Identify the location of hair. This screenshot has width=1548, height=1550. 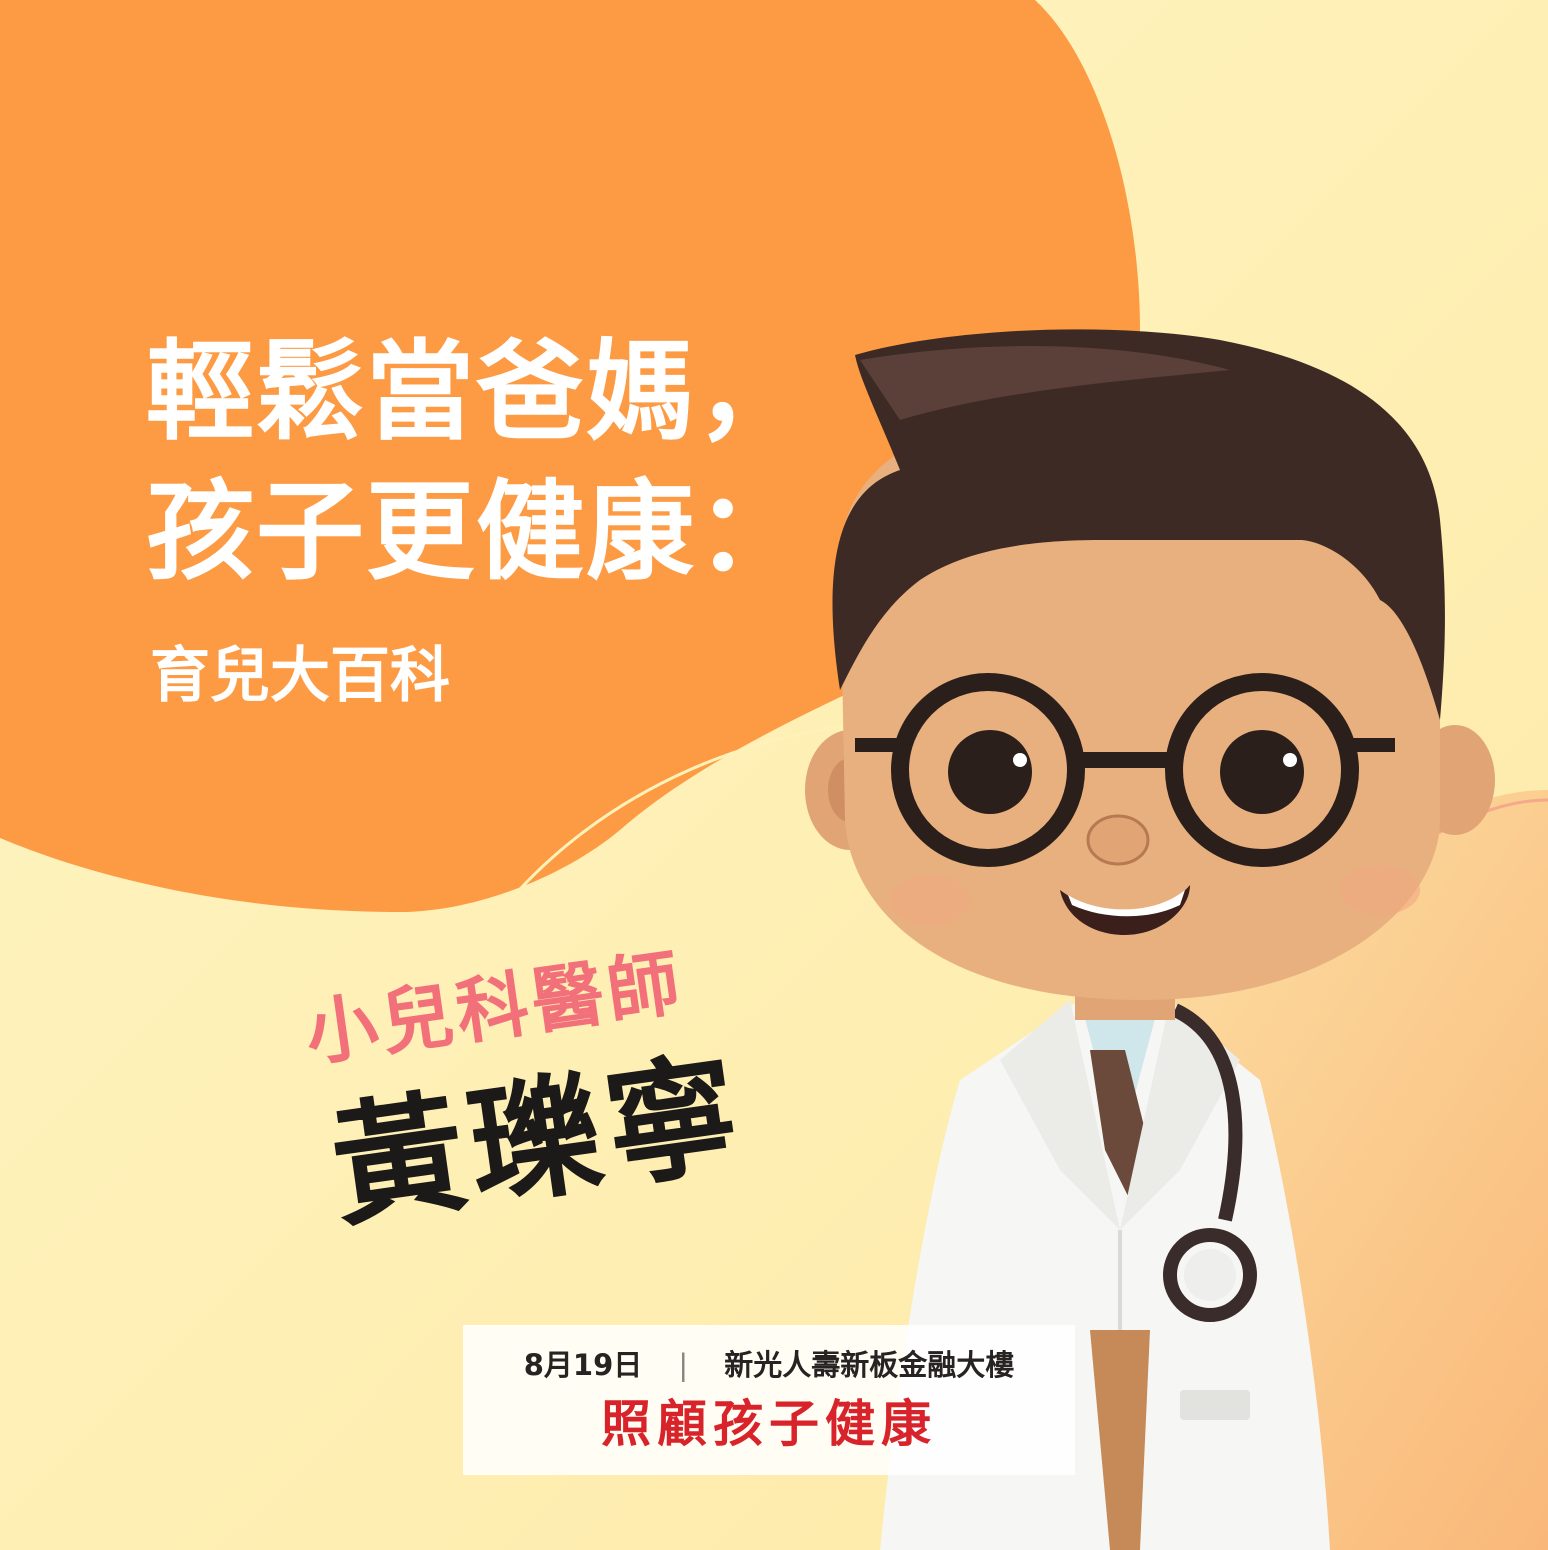
(1138, 524).